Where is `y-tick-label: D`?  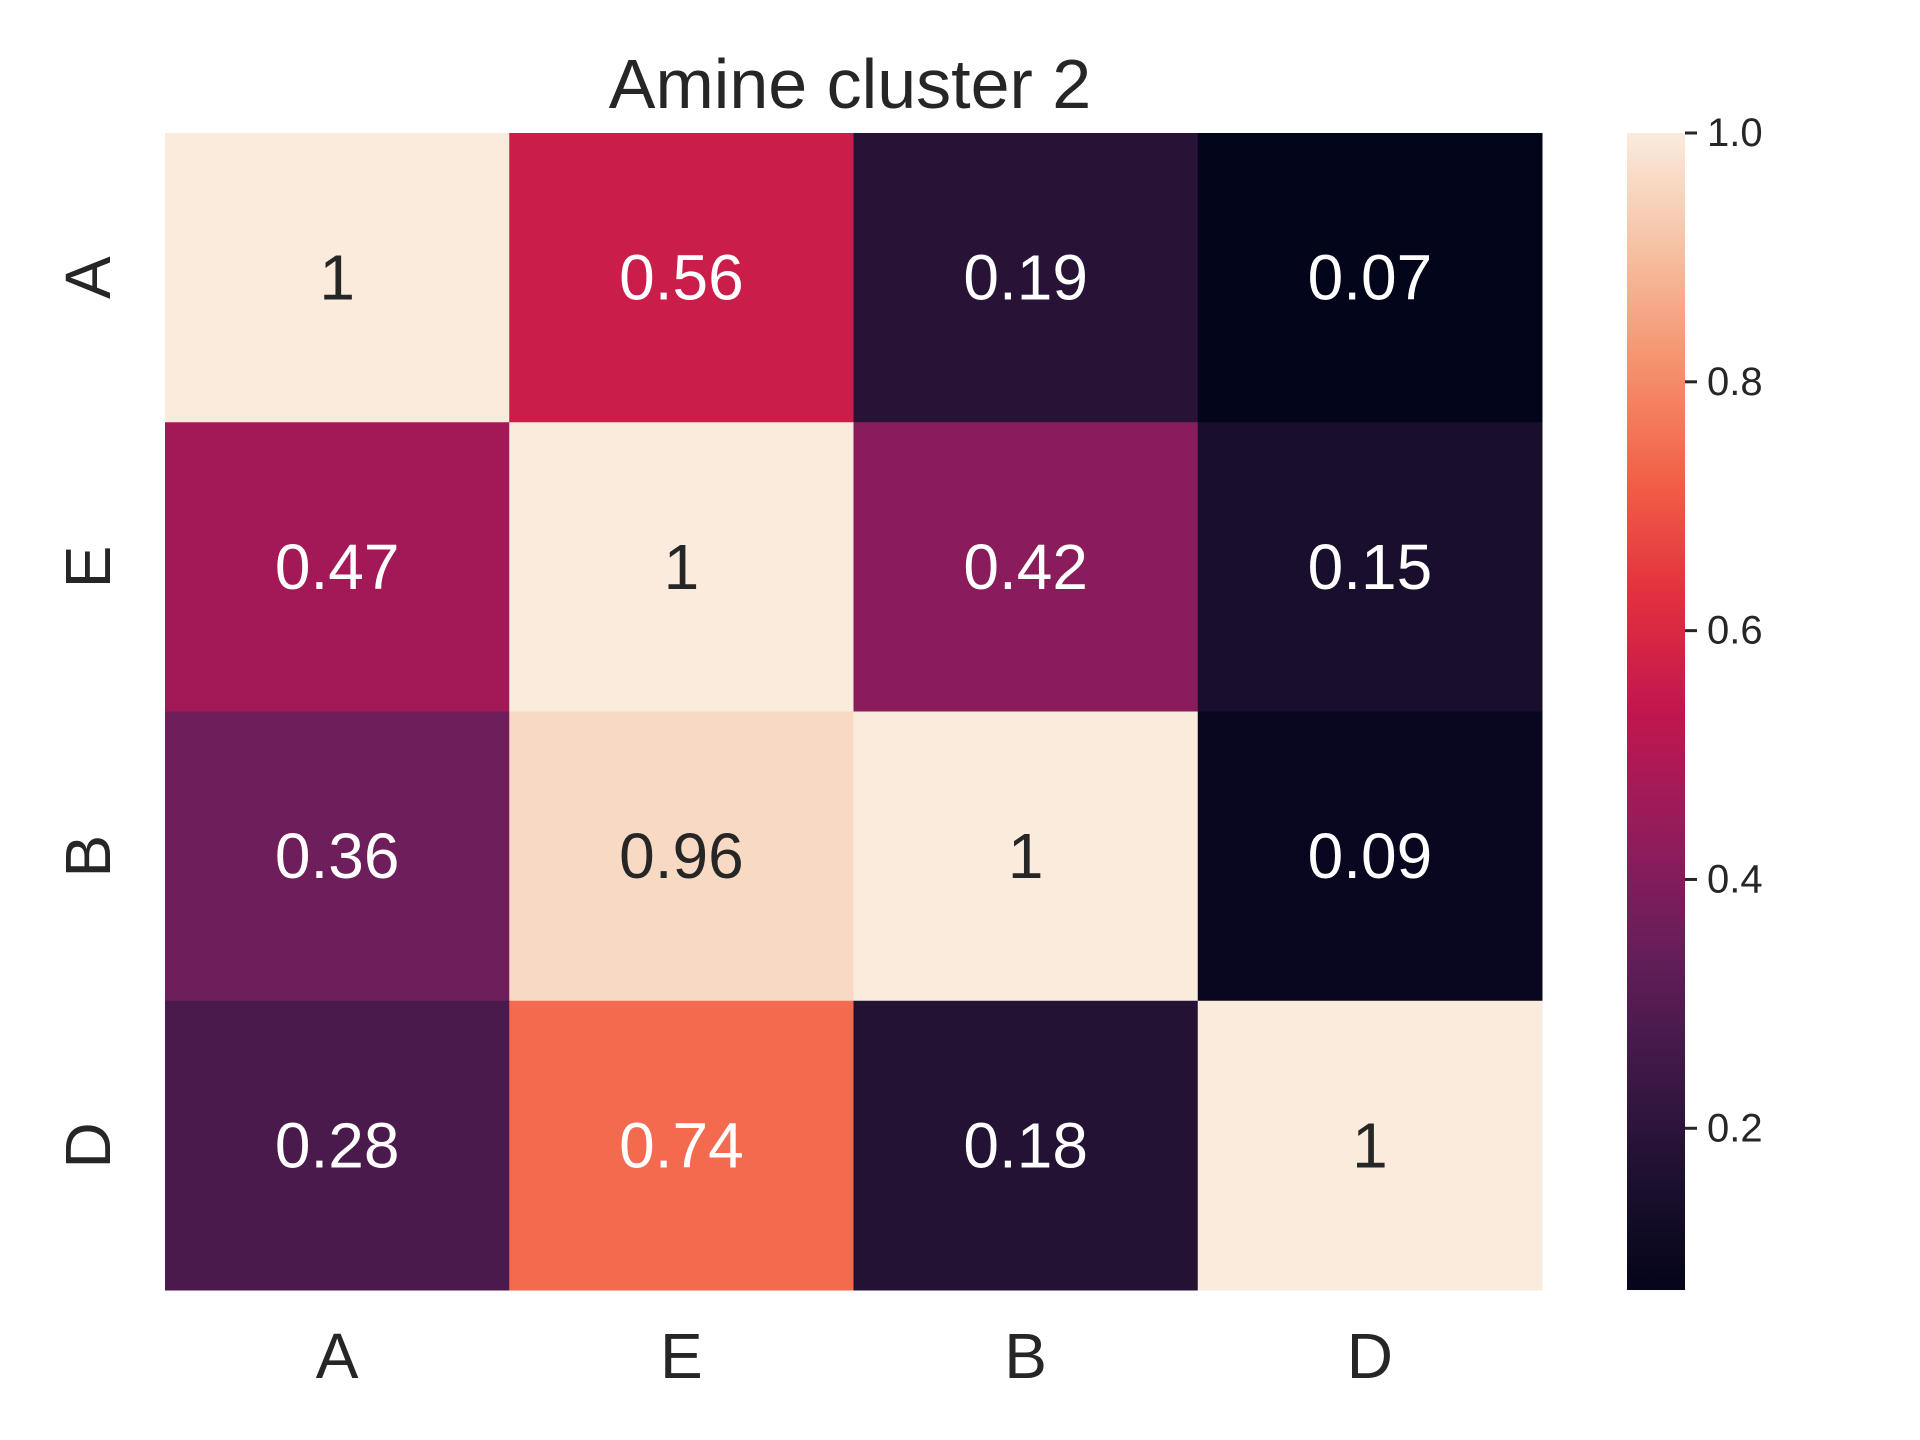
y-tick-label: D is located at coordinates (88, 1145).